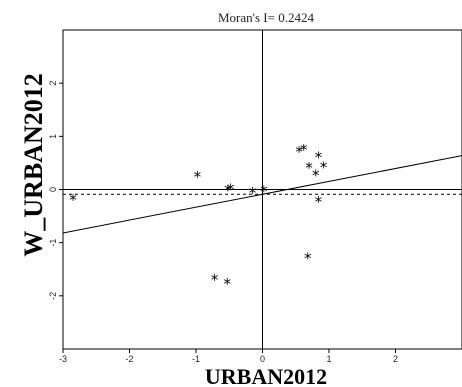 The image size is (462, 387). What do you see at coordinates (53, 189) in the screenshot?
I see `y-tick-label: 0` at bounding box center [53, 189].